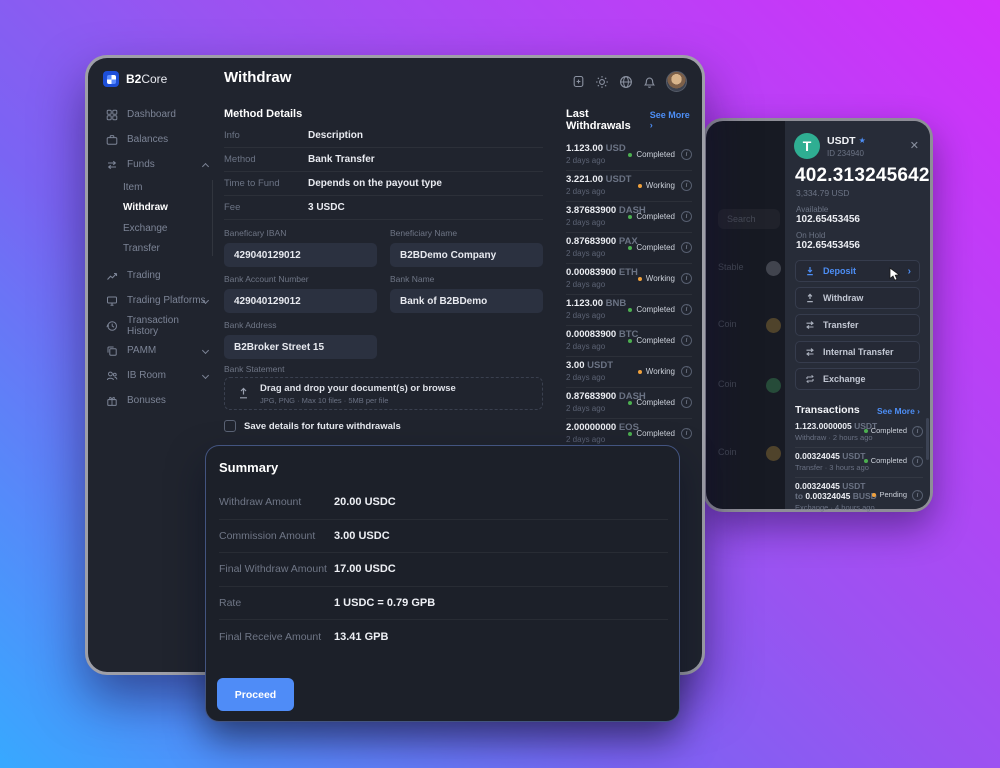 The image size is (1000, 768). Describe the element at coordinates (584, 179) in the screenshot. I see `withdrawal-amount: 3.221.00` at that location.